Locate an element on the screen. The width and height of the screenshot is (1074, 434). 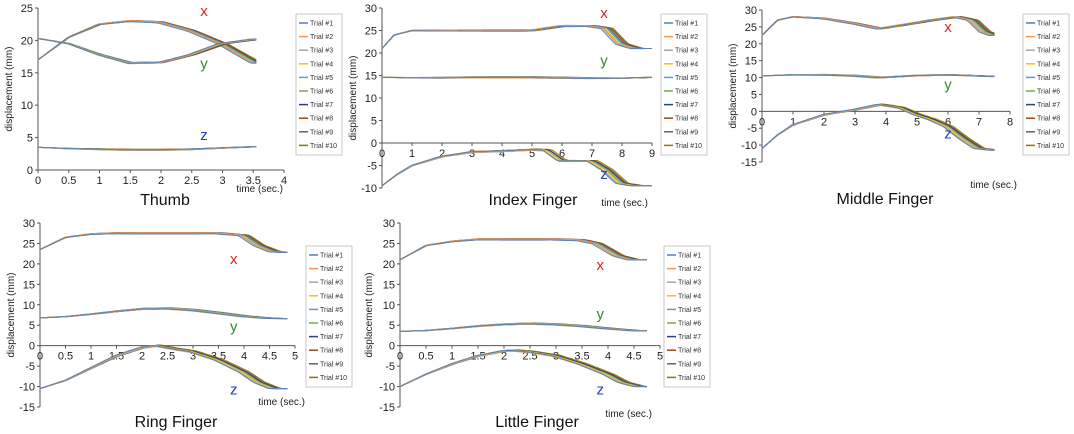
x-tick-label: 7 is located at coordinates (592, 154).